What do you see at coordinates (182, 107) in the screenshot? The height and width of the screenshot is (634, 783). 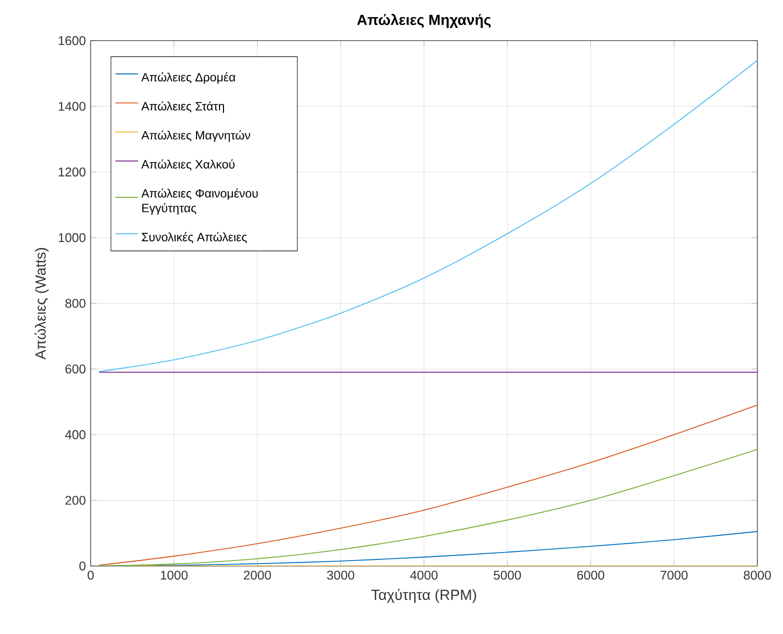 I see `legend-label: Απώλειες Στάτη` at bounding box center [182, 107].